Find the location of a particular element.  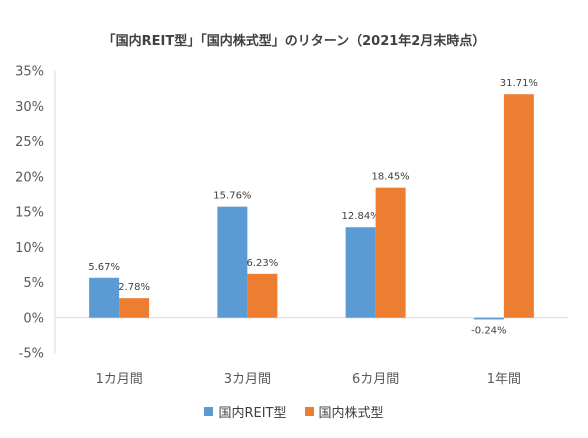

data-label: -0.24% is located at coordinates (488, 330).